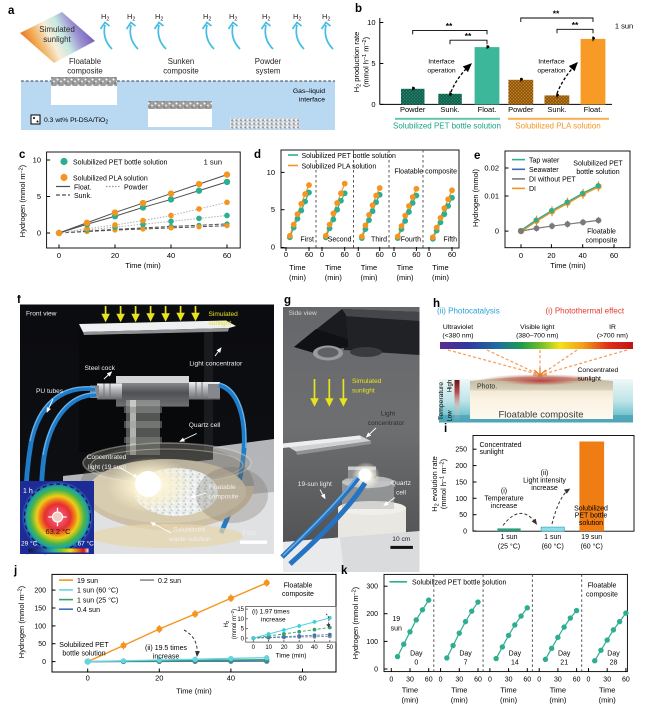 The image size is (647, 715). I want to click on svg-text: 14, so click(515, 663).